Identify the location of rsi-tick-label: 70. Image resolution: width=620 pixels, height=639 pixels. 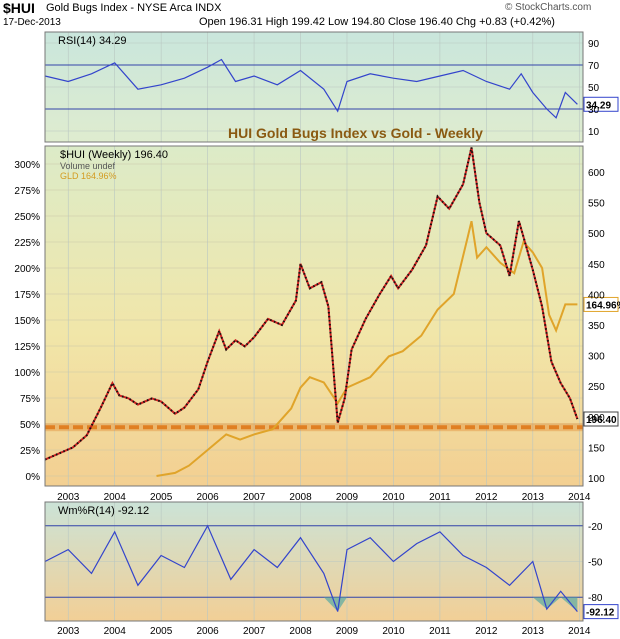
(594, 66).